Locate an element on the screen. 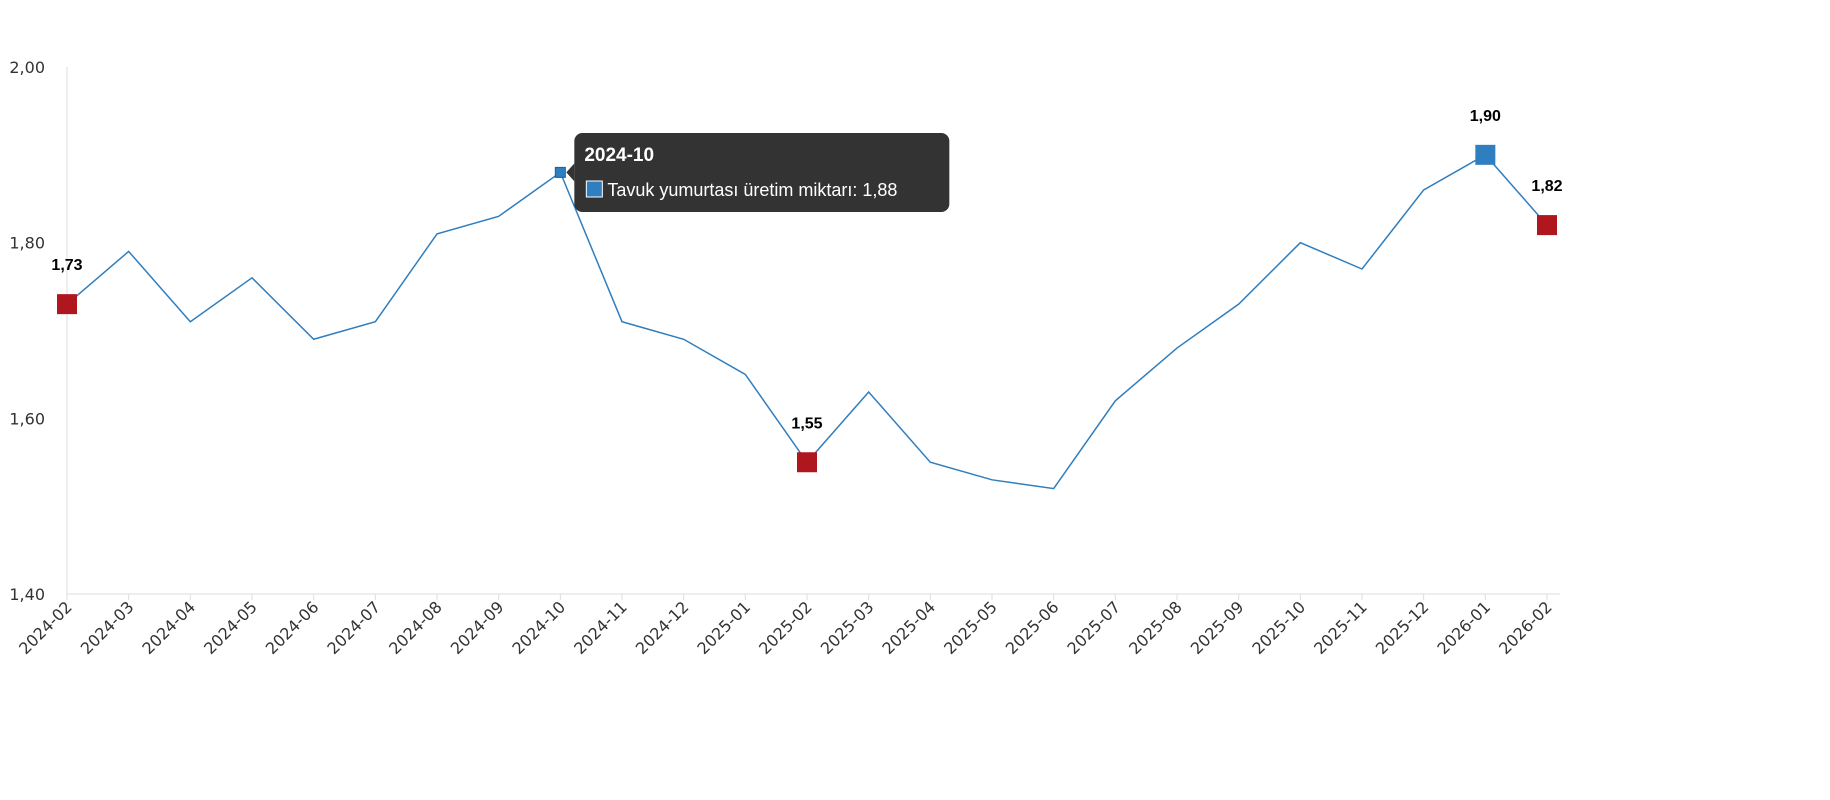  data-label: 1,55 is located at coordinates (806, 423).